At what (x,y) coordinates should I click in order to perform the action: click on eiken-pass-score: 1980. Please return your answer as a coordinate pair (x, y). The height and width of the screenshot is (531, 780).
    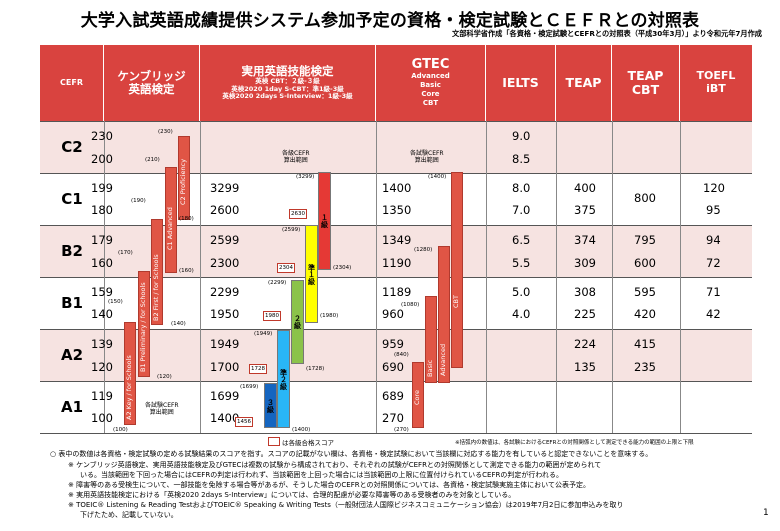
    Looking at the image, I should click on (272, 316).